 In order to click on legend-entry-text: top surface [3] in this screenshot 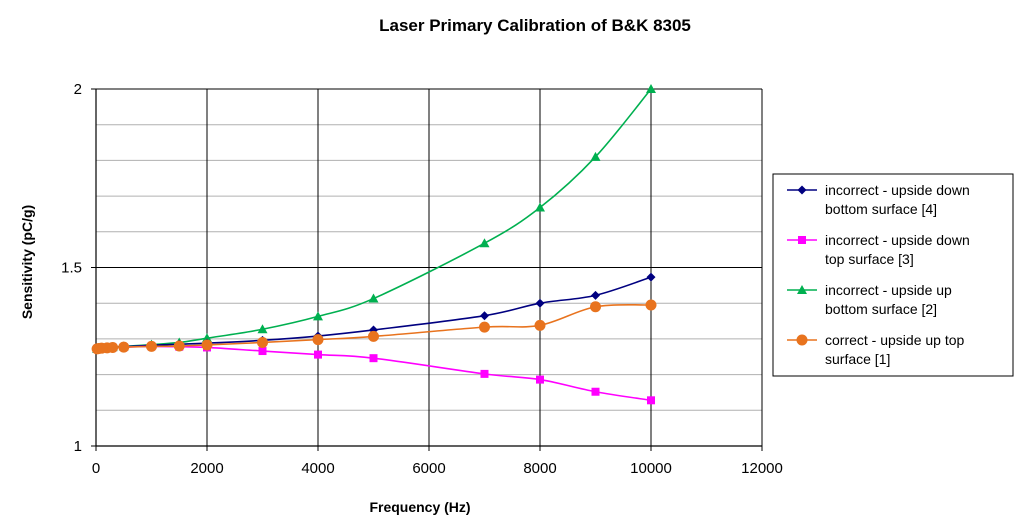, I will do `click(869, 259)`.